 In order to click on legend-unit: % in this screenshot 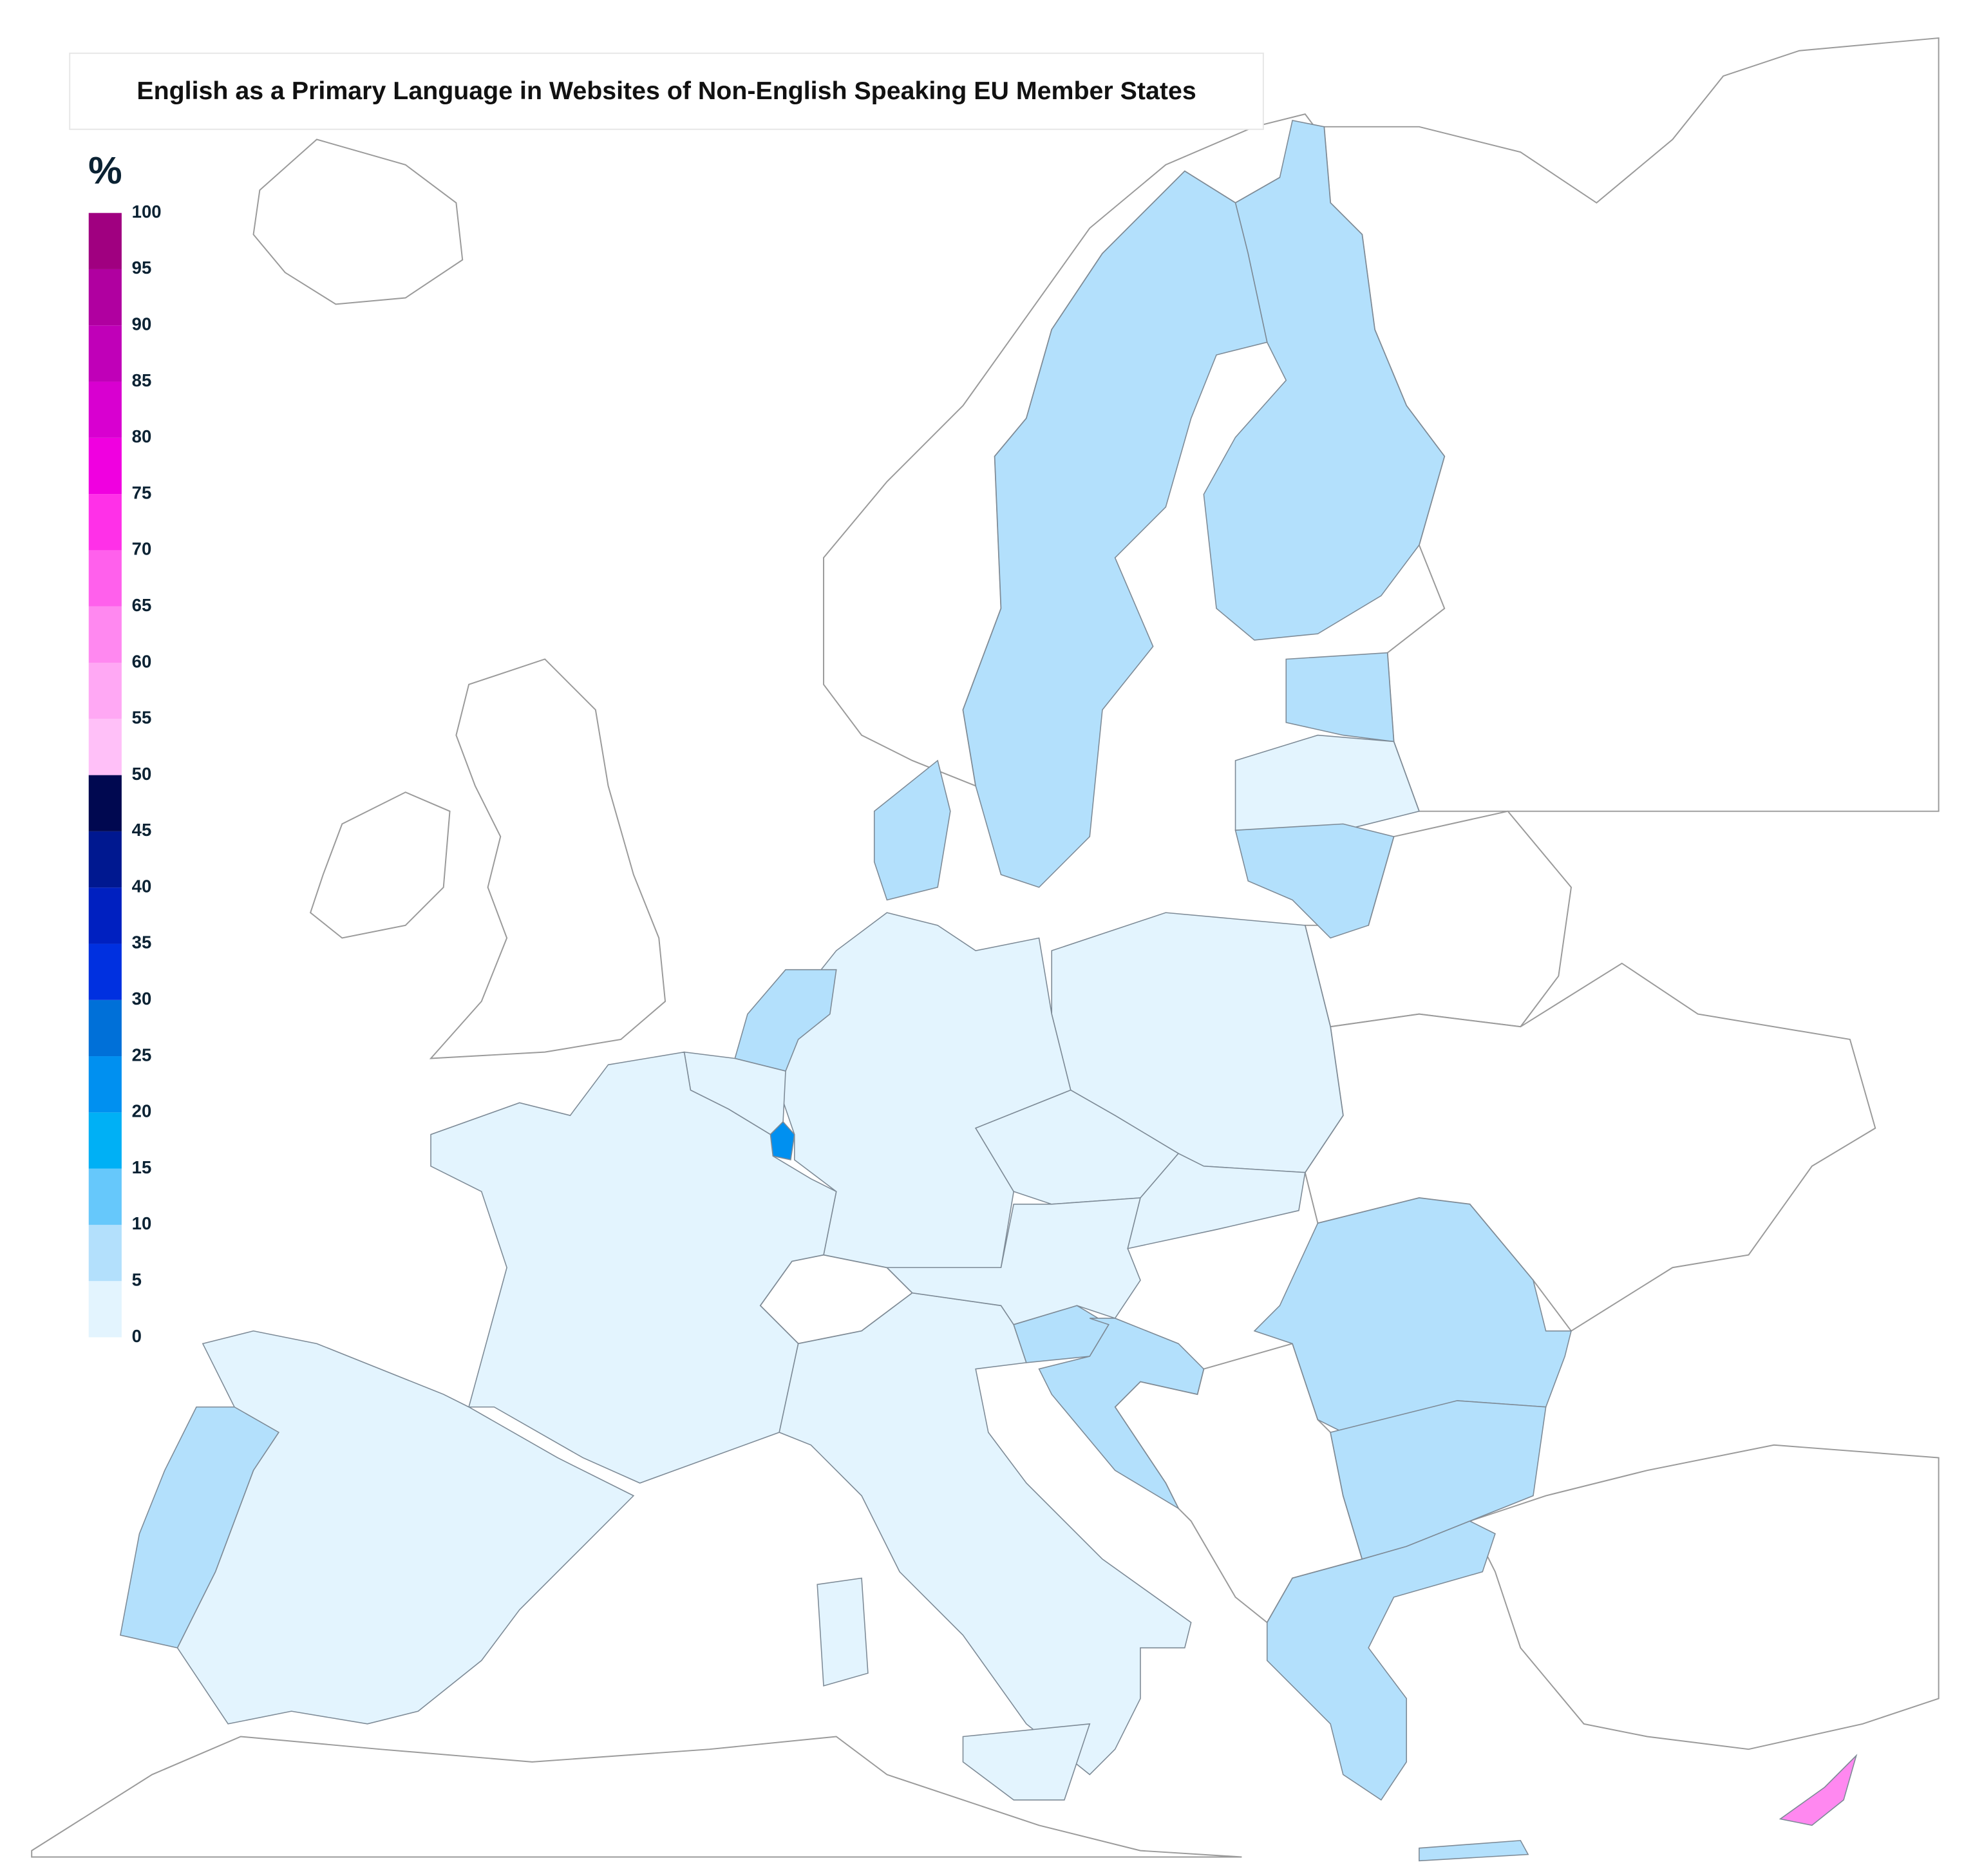, I will do `click(105, 170)`.